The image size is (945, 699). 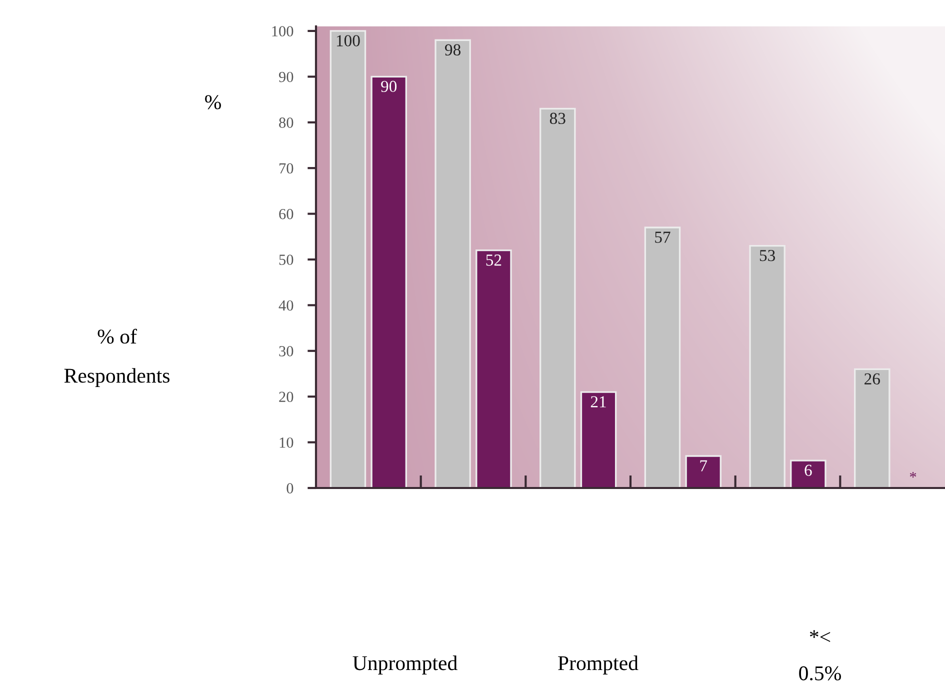 I want to click on text: Prompted, so click(x=598, y=665).